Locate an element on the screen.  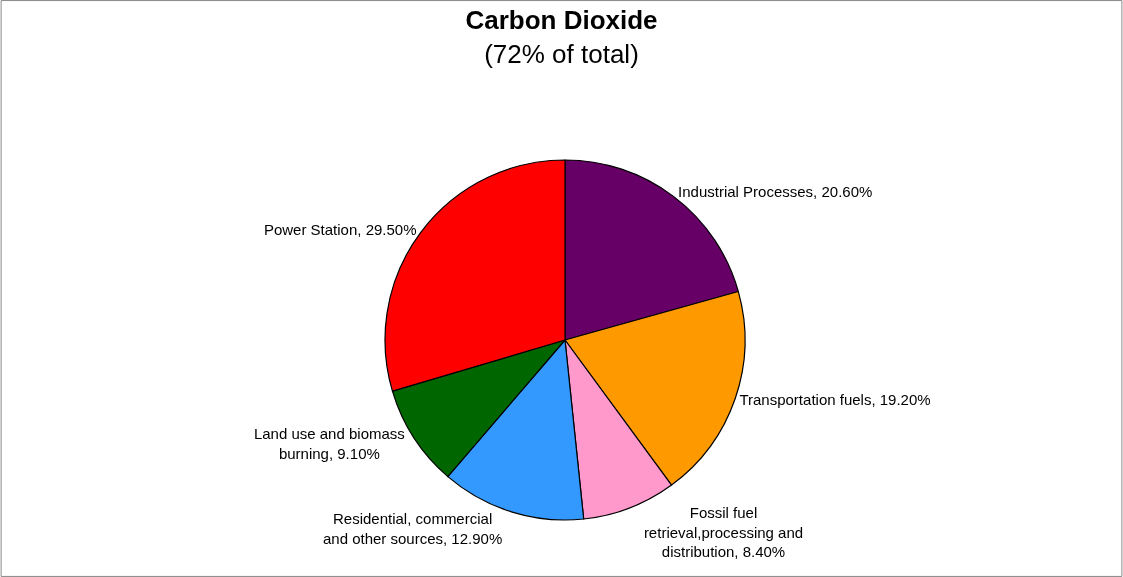
slice-label: Fossil fuel retrieval,processing and distribution, 8.40% is located at coordinates (723, 532).